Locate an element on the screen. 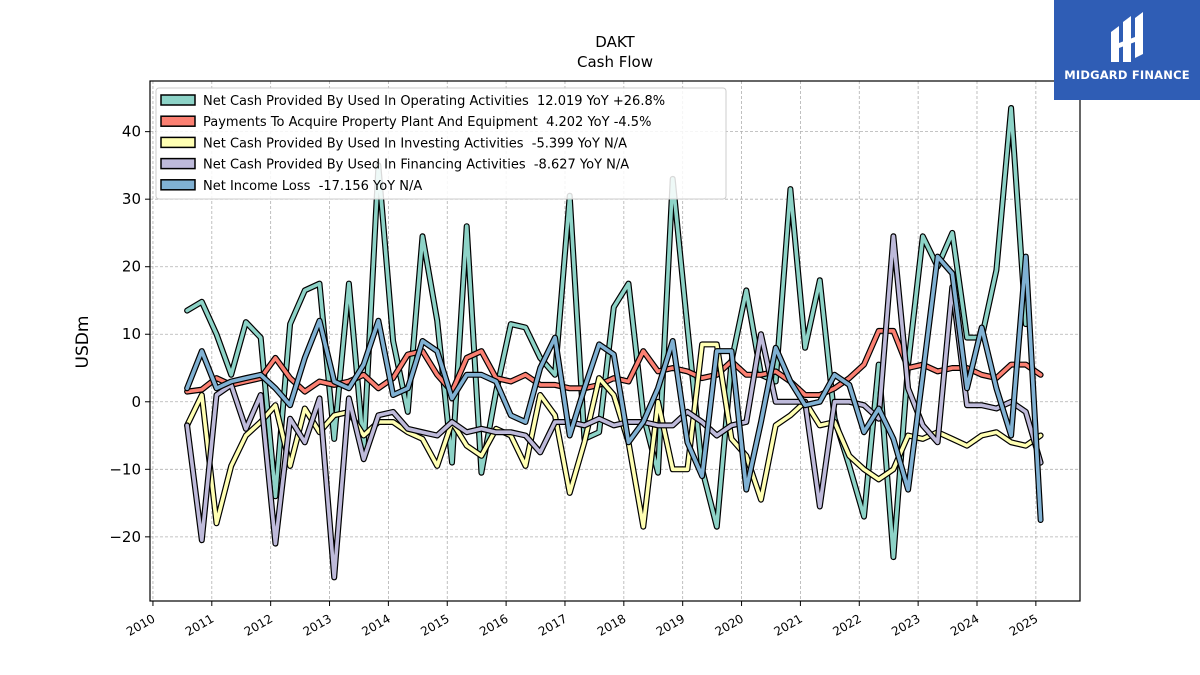 The width and height of the screenshot is (1200, 675). x-tick-label: 2021 is located at coordinates (787, 624).